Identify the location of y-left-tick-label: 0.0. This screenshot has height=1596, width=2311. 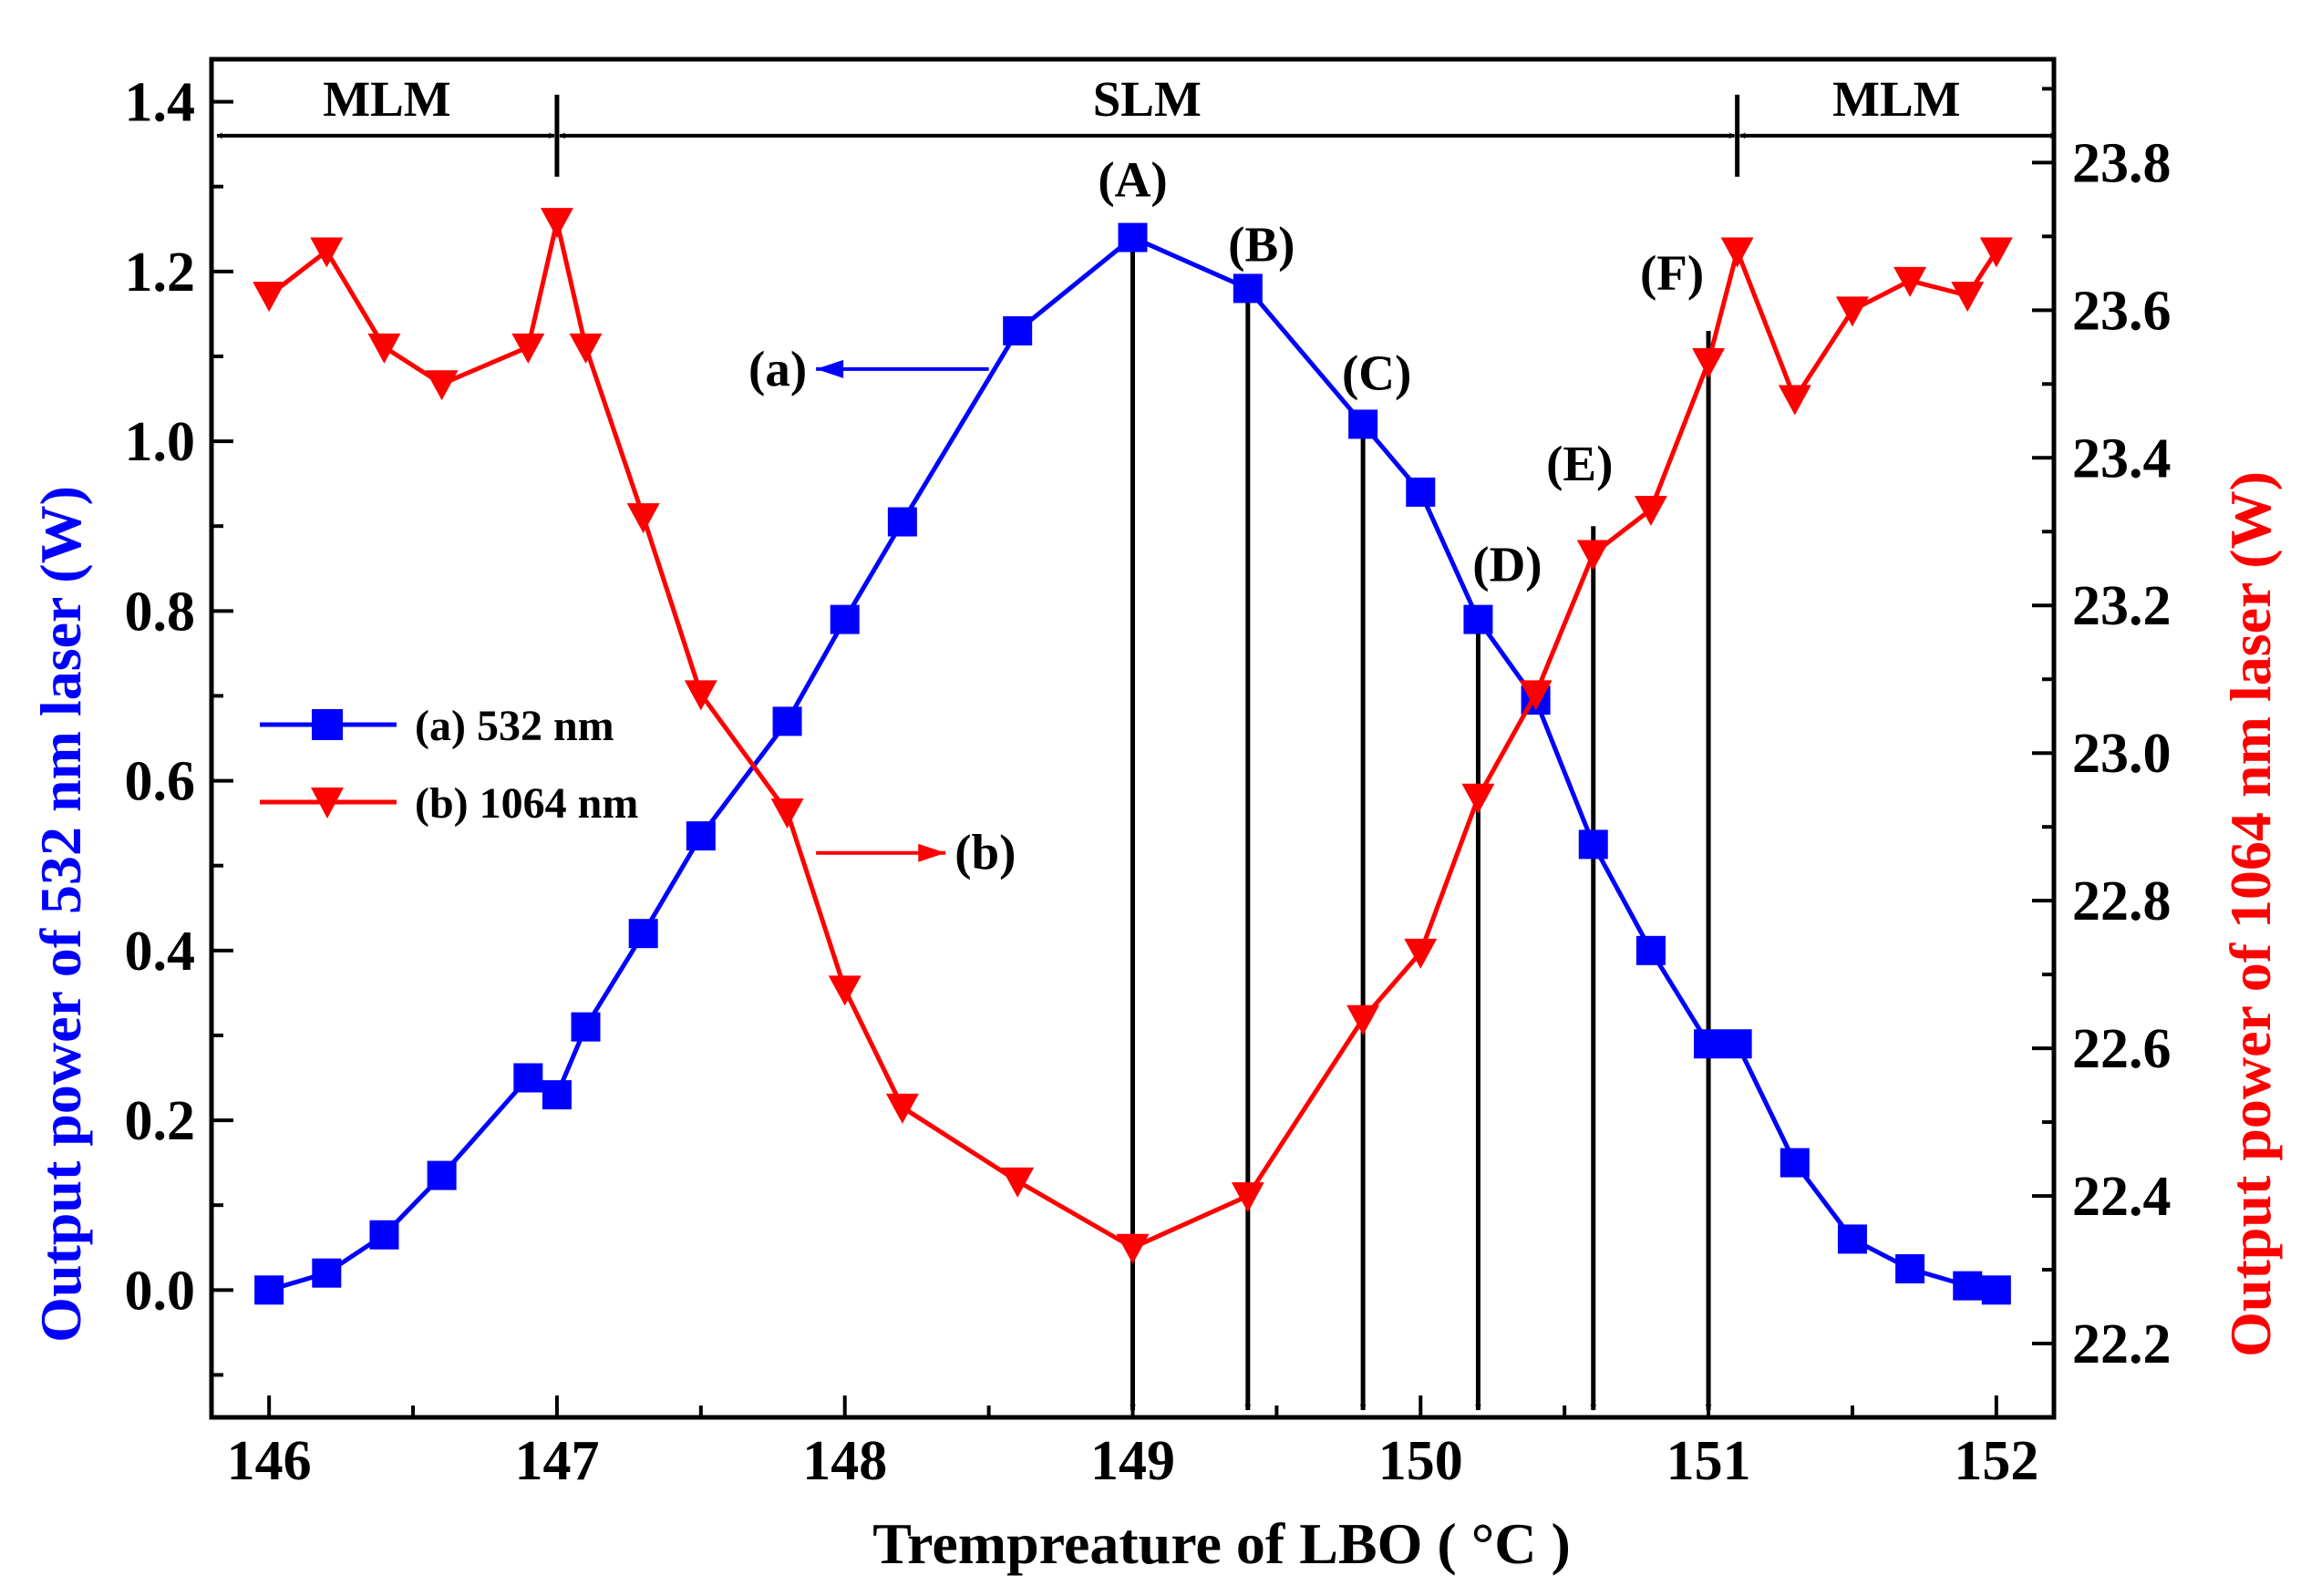
(160, 1291).